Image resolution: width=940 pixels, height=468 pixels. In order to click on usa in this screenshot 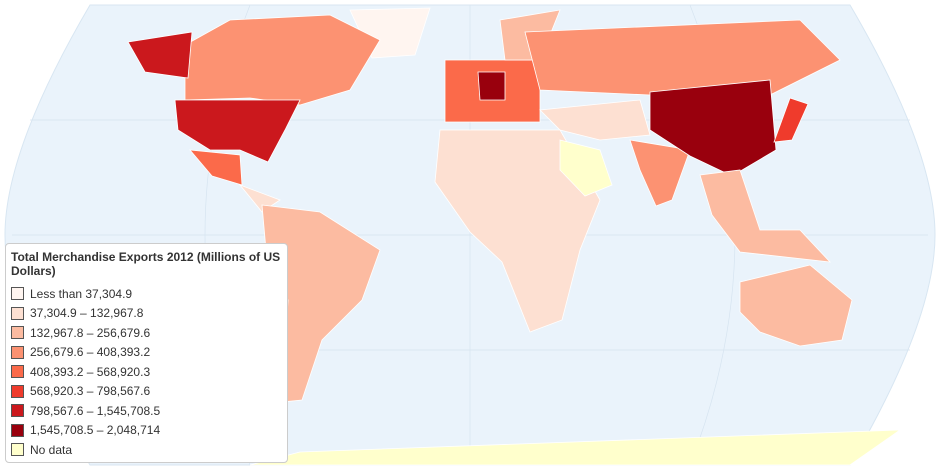, I will do `click(237, 131)`.